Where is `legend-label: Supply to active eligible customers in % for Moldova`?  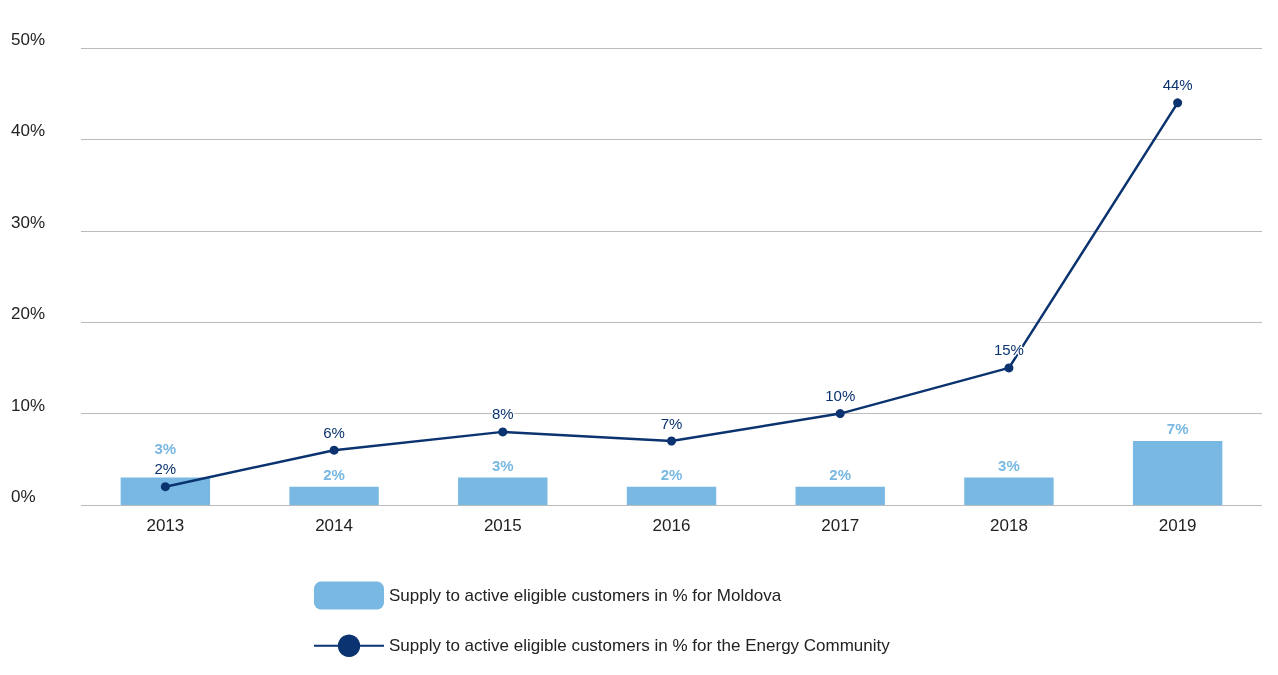 legend-label: Supply to active eligible customers in % for Moldova is located at coordinates (585, 596).